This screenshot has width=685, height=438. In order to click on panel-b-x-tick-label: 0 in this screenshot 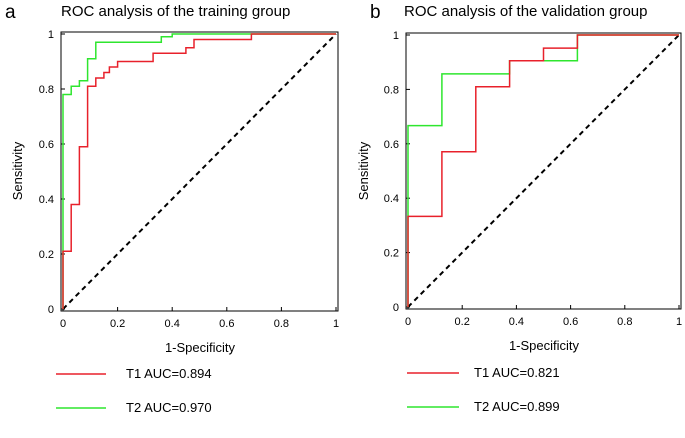, I will do `click(408, 322)`.